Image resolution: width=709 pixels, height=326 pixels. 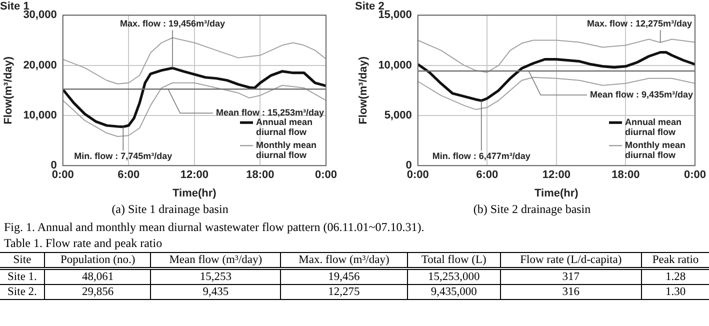 What do you see at coordinates (270, 113) in the screenshot?
I see `ref-line-label: Mean flow : 15,253m³/day` at bounding box center [270, 113].